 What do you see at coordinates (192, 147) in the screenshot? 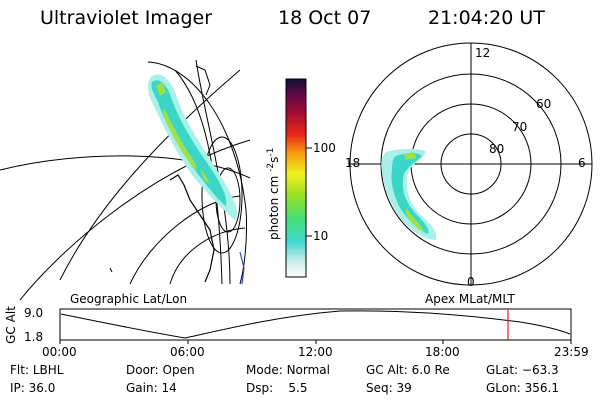
I see `geo-aurora` at bounding box center [192, 147].